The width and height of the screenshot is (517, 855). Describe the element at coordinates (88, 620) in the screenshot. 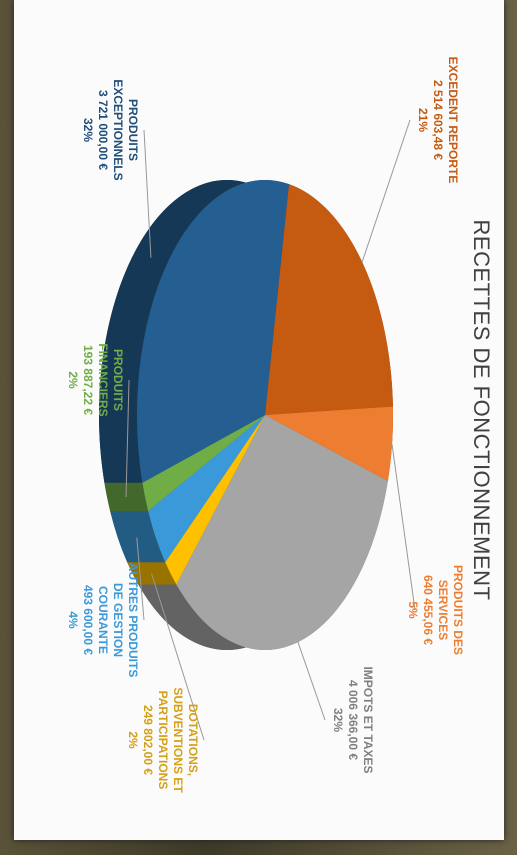

I see `label-amount: 493 600,00 €` at that location.